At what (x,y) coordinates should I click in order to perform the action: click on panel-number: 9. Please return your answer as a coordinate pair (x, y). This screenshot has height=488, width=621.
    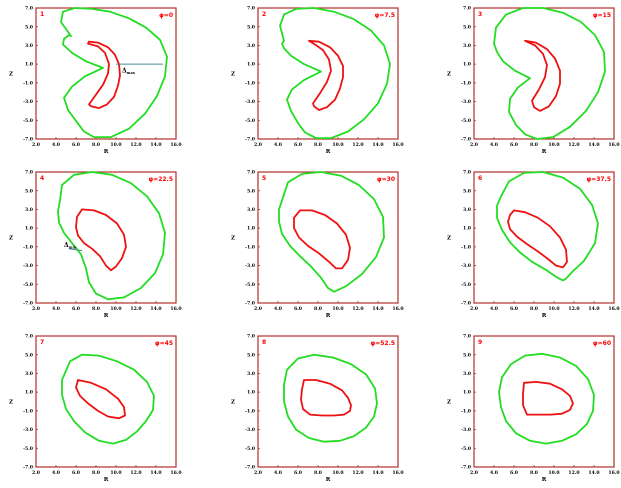
    Looking at the image, I should click on (480, 342).